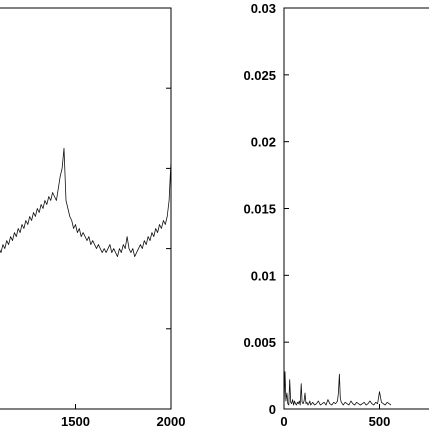 This screenshot has width=429, height=429. I want to click on right-y-tick-label: 0.015, so click(259, 209).